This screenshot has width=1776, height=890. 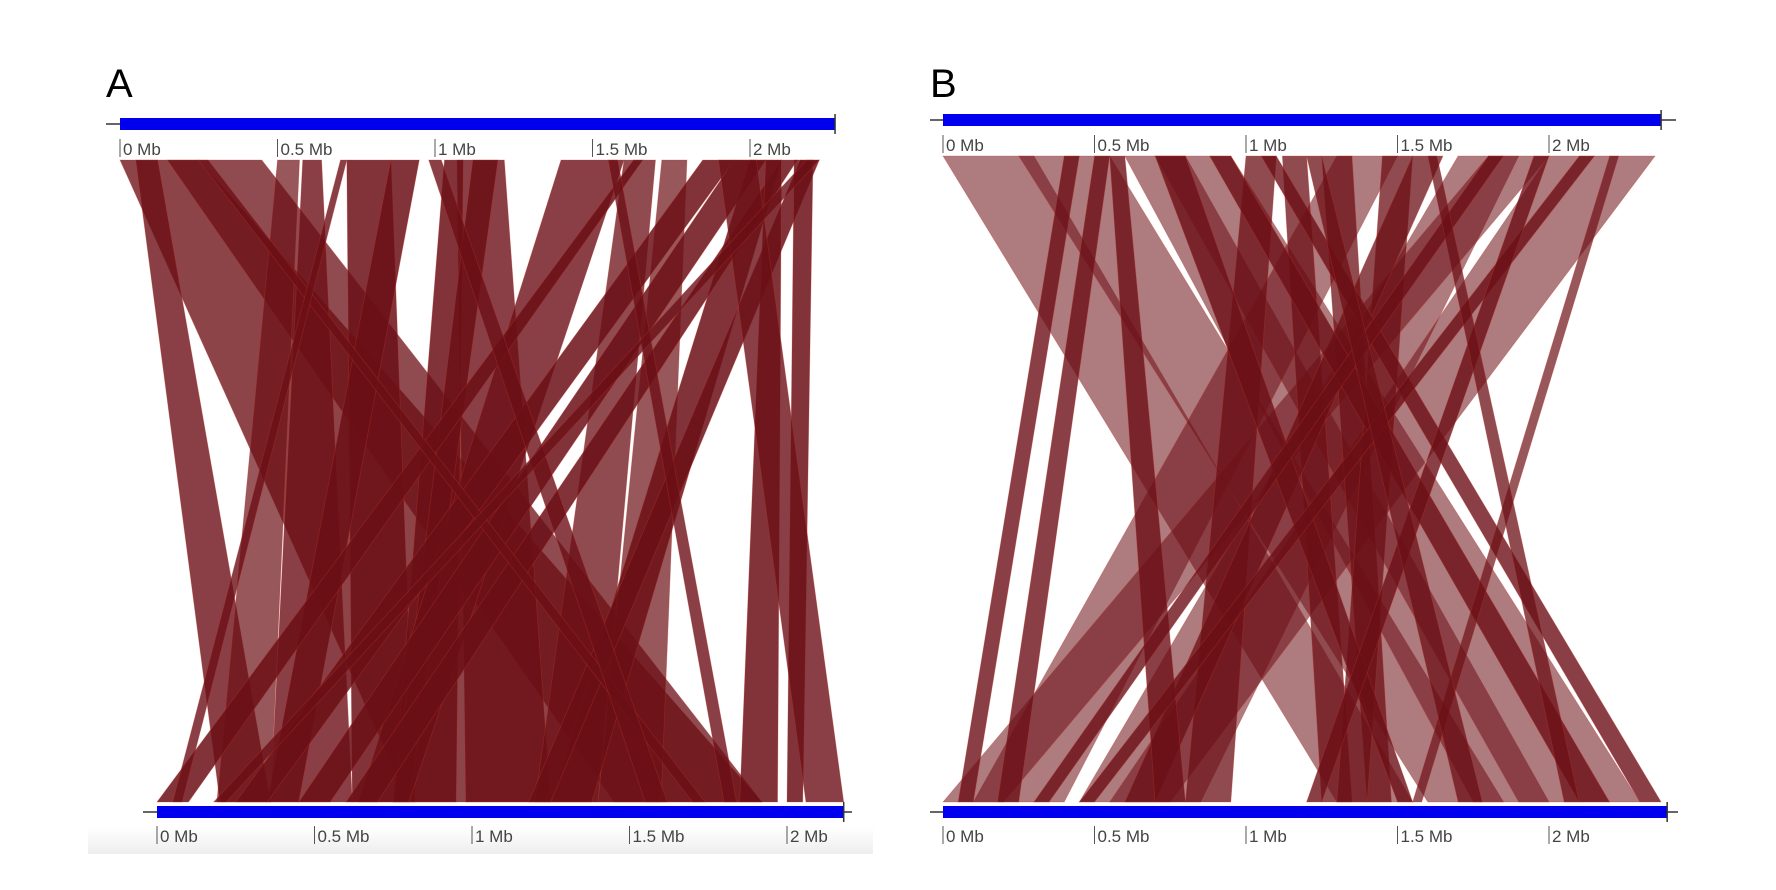 I want to click on panel-1-top-chromosome-axis: 0 Mb 0.5 Mb 1 Mb 1.5 Mb 2 Mb, so click(x=1303, y=132).